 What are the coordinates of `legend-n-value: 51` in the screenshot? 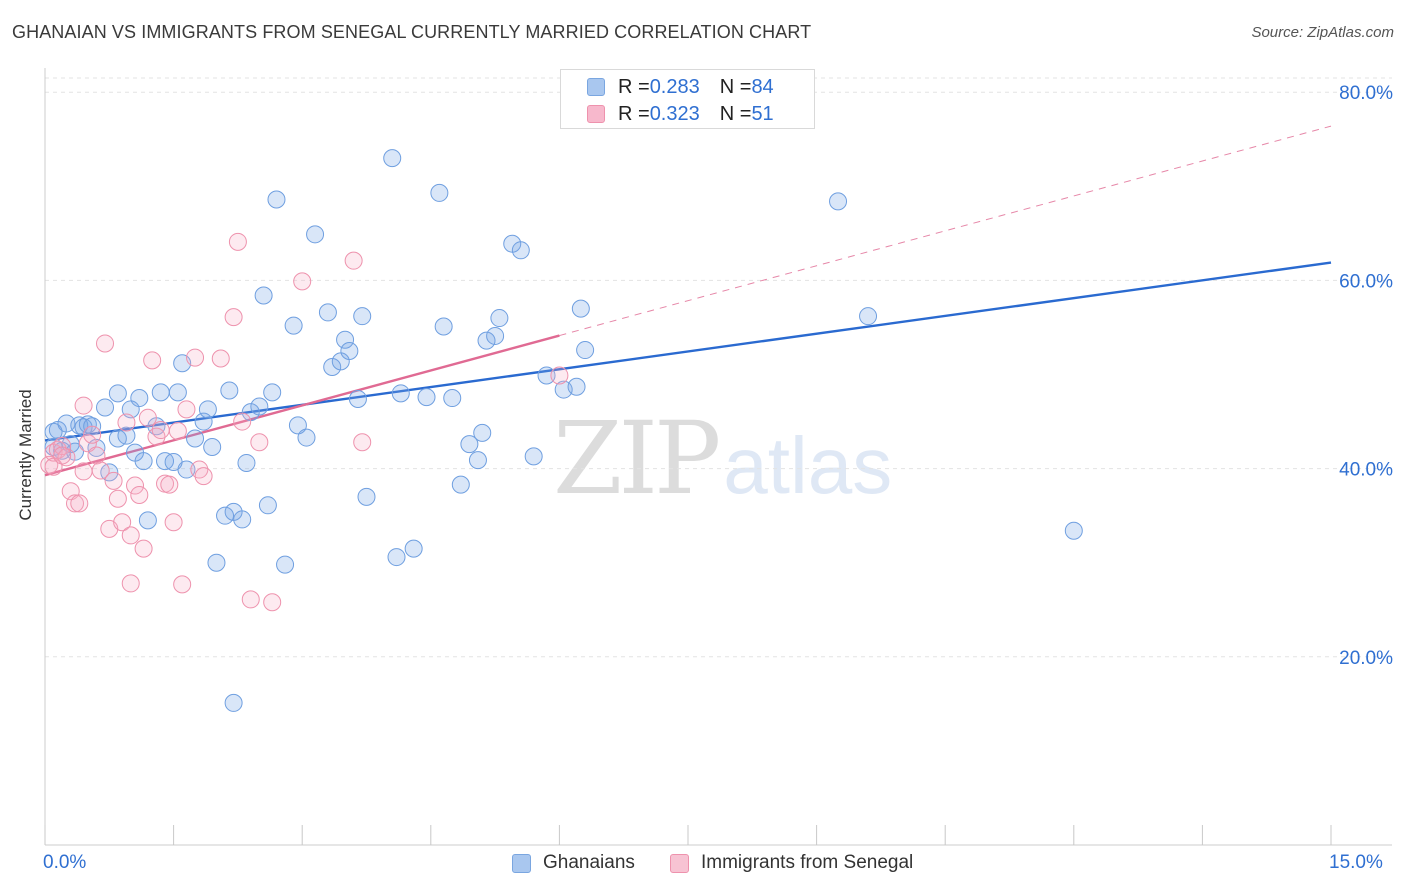 It's located at (762, 113).